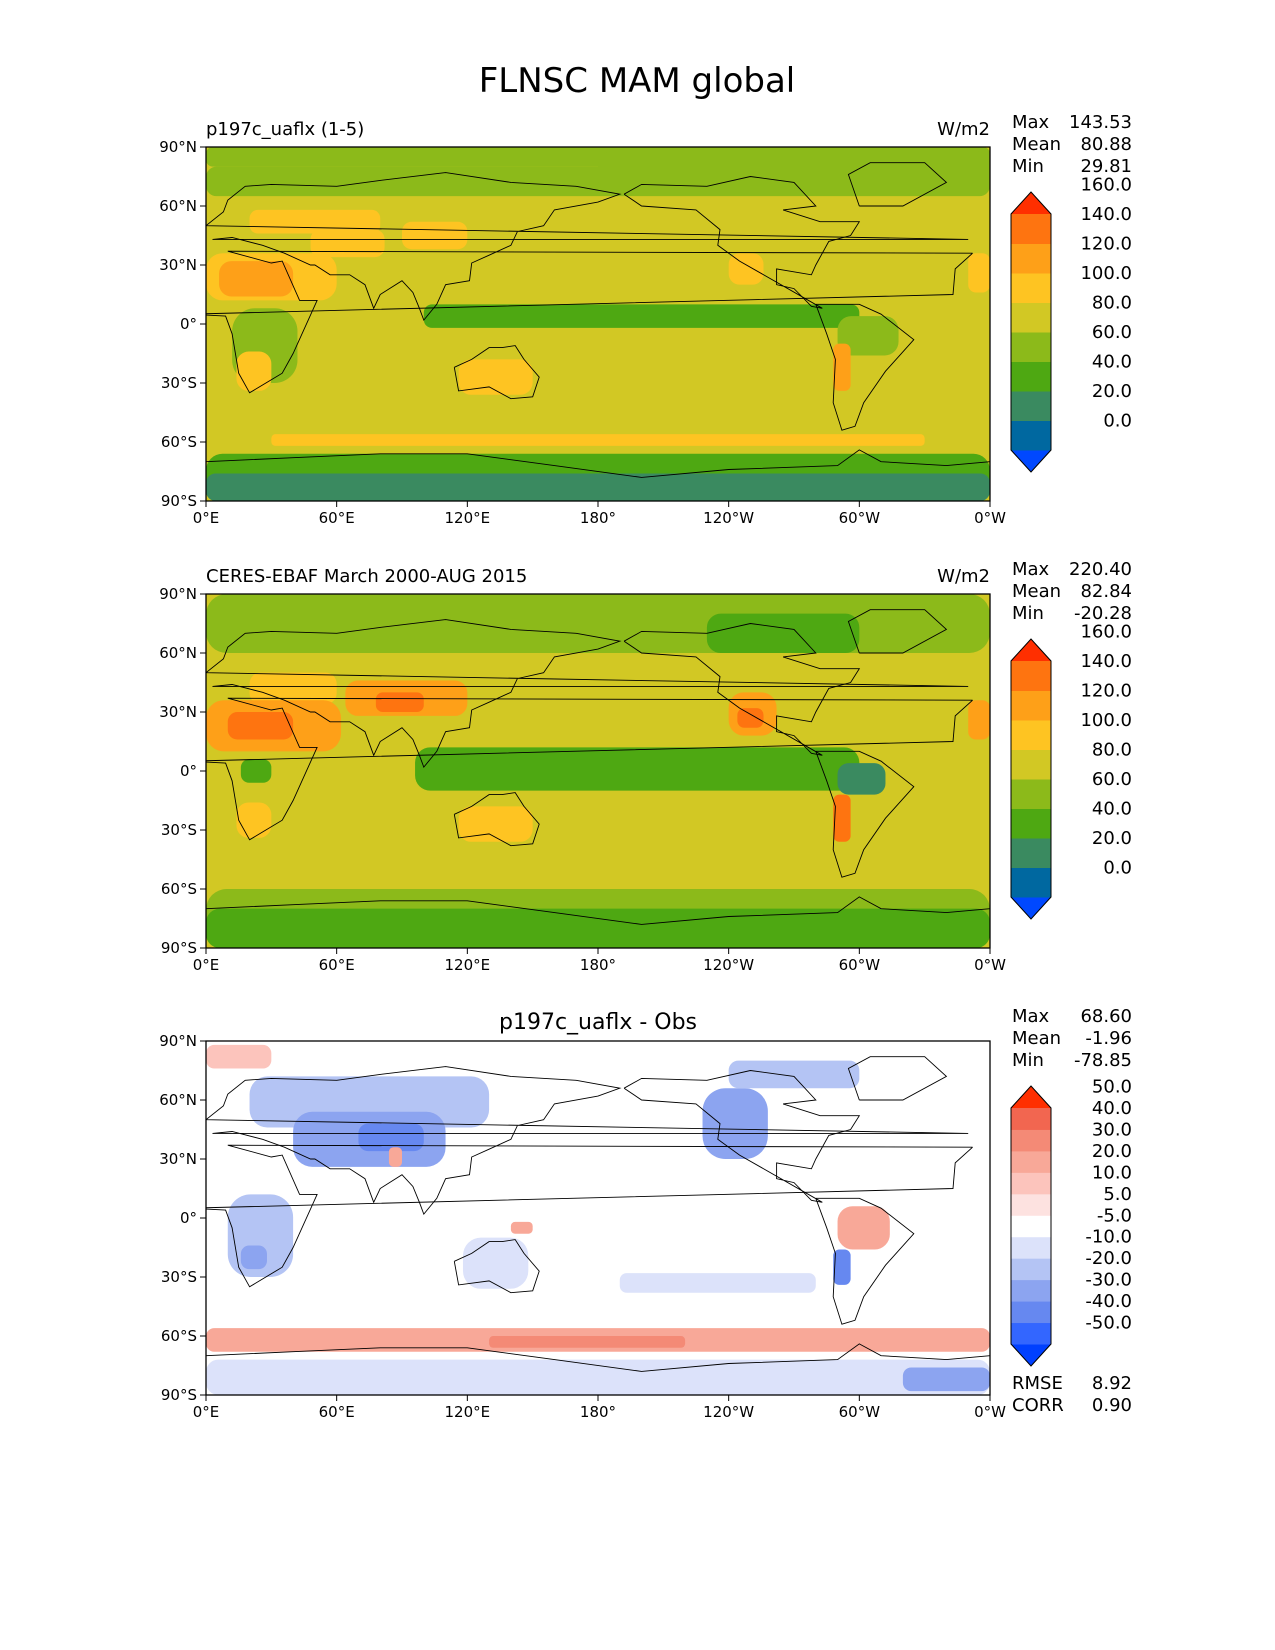 The height and width of the screenshot is (1650, 1275). Describe the element at coordinates (1031, 122) in the screenshot. I see `stat-label-max: Max` at that location.